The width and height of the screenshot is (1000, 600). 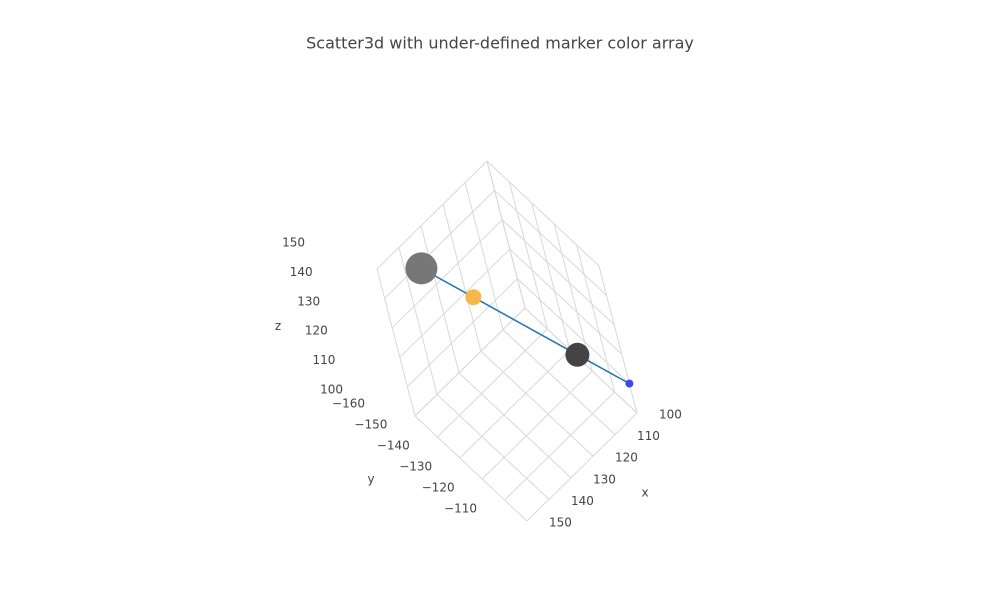 I want to click on line, so click(x=525, y=326).